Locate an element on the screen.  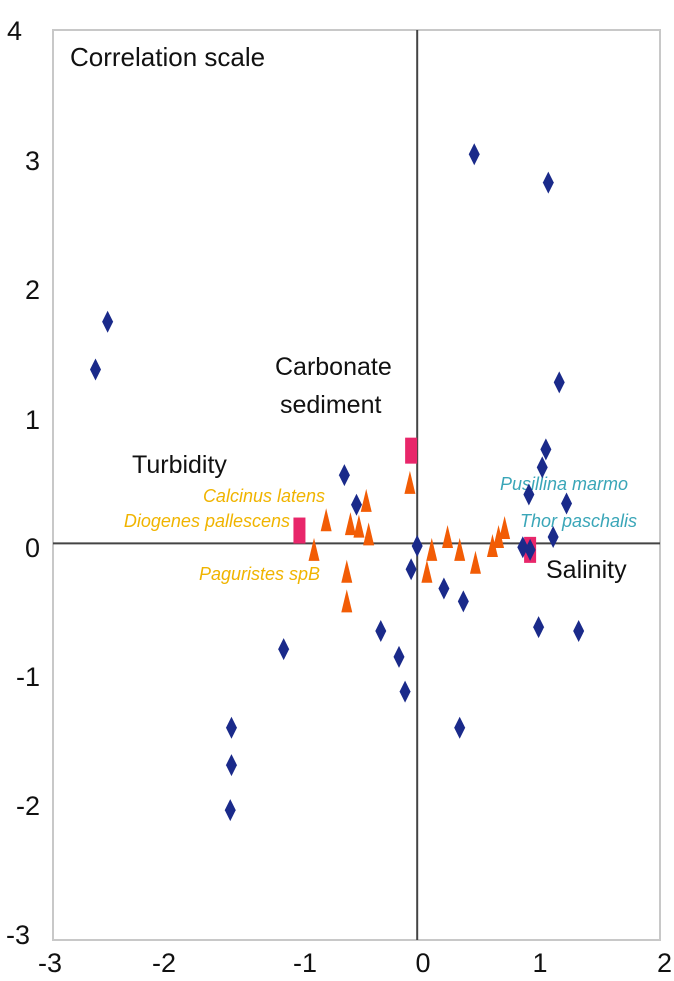
y-tick-label: -3 is located at coordinates (18, 935).